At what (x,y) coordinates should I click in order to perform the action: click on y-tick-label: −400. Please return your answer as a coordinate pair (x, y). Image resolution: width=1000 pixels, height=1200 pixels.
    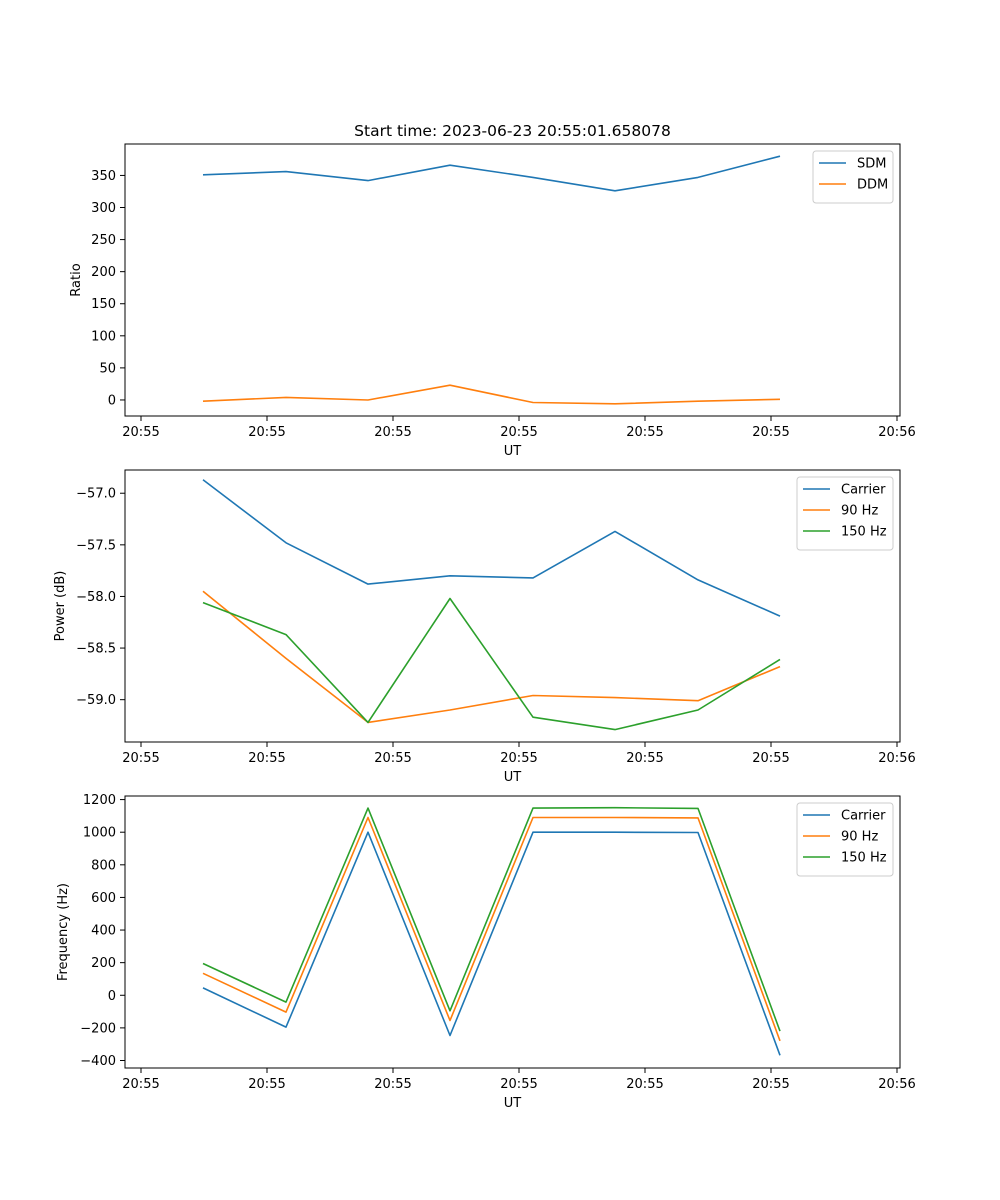
    Looking at the image, I should click on (98, 1061).